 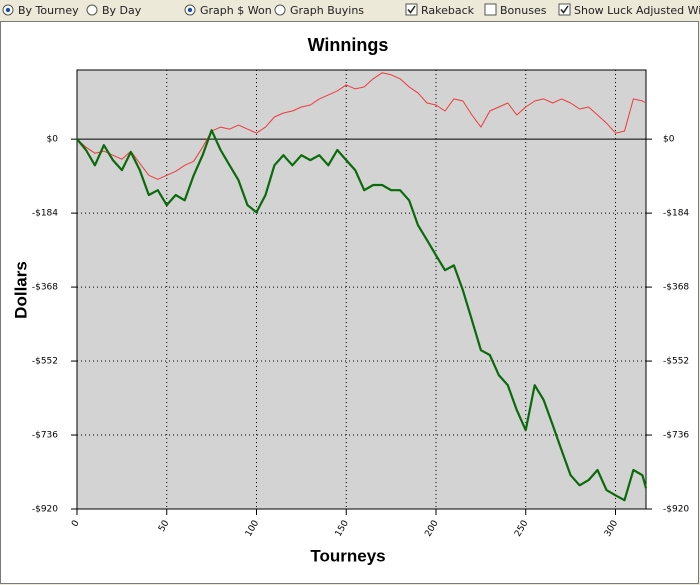 I want to click on y-tick-label-right: -$552, so click(x=676, y=362).